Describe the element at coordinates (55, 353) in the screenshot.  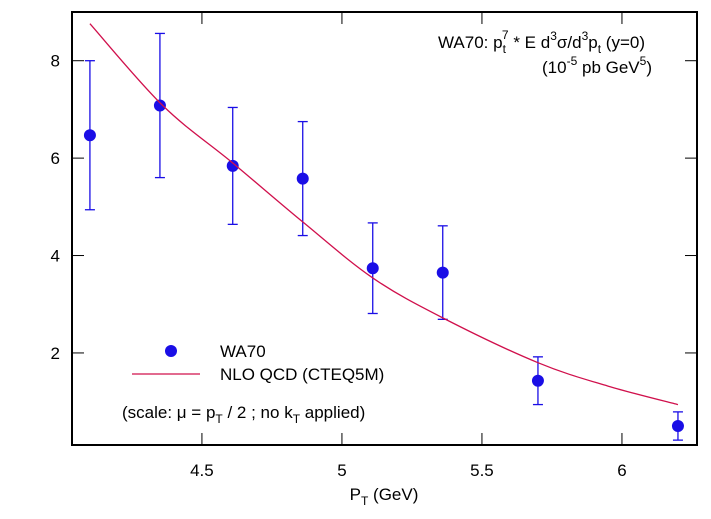
I see `y-tick-label: 2` at that location.